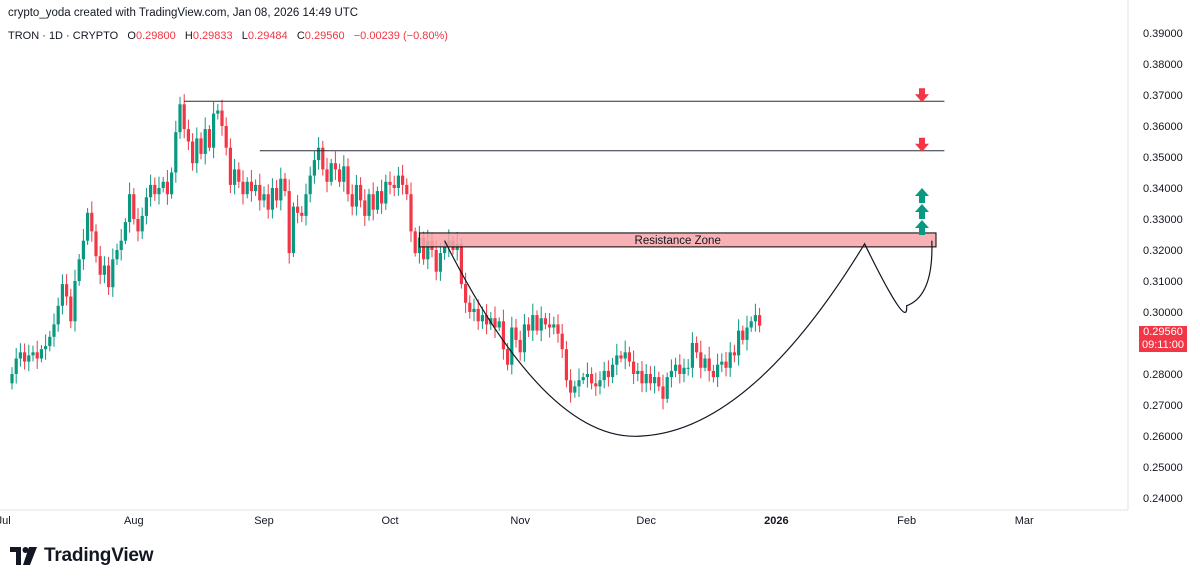  Describe the element at coordinates (1163, 96) in the screenshot. I see `y-tick-label: 0.37000` at that location.